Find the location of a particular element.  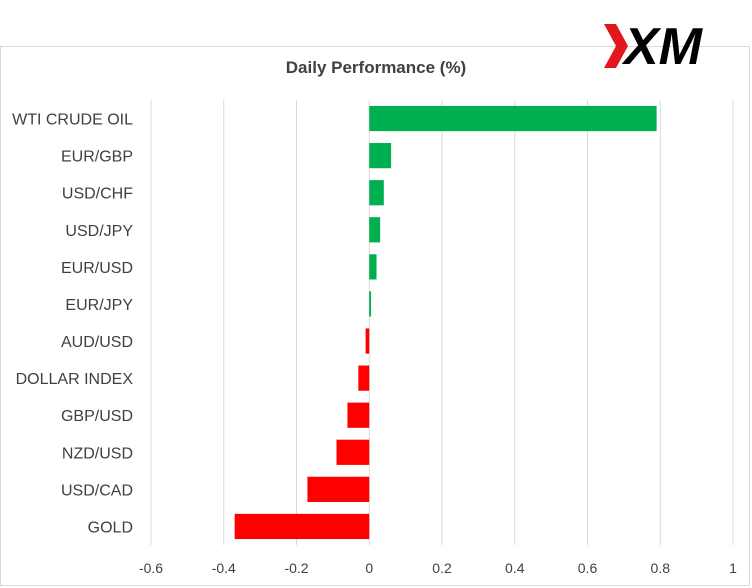

svg-text: XM is located at coordinates (662, 44).